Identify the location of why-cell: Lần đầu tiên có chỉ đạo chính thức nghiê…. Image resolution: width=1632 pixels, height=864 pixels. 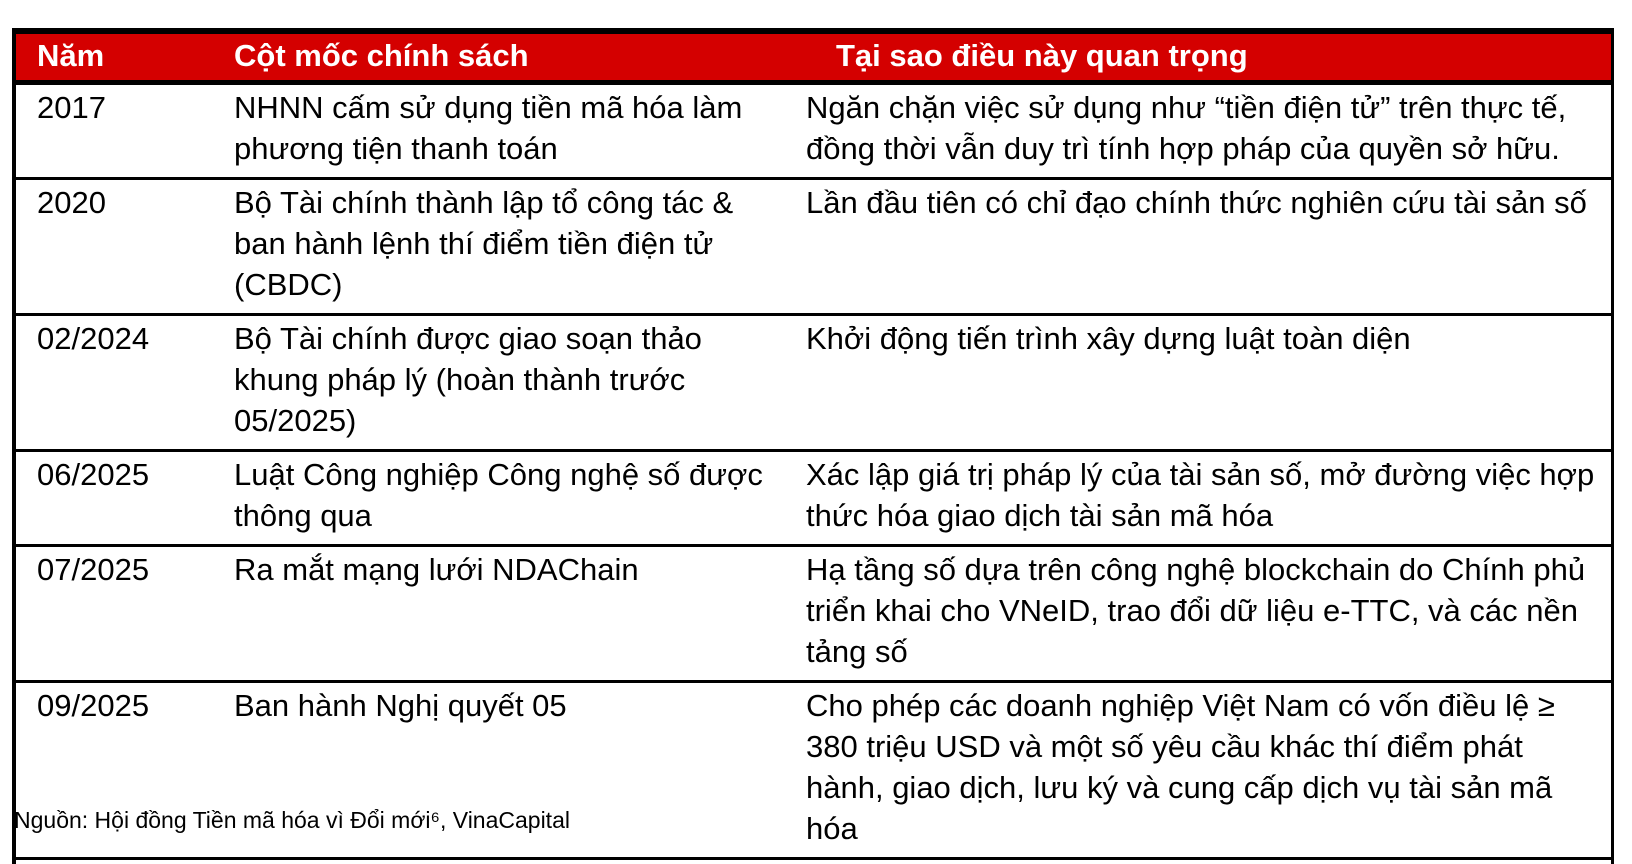
(1208, 246).